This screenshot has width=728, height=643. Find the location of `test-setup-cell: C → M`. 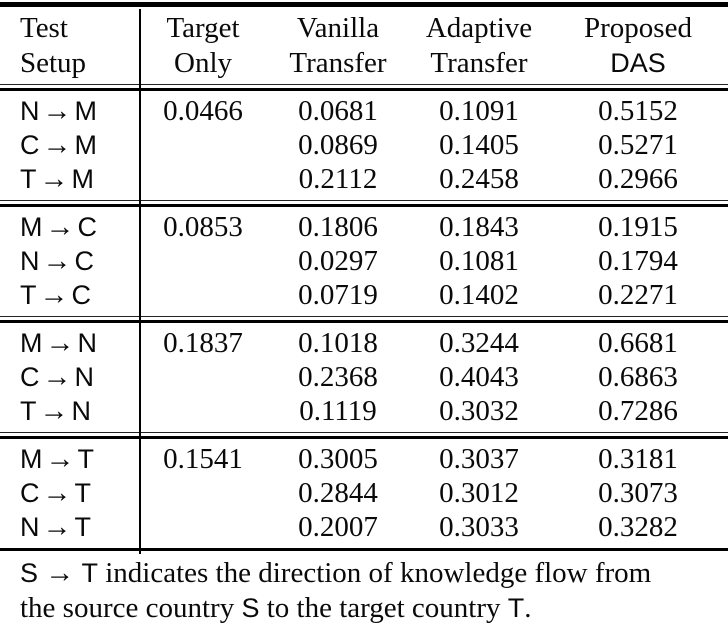

test-setup-cell: C → M is located at coordinates (70, 145).